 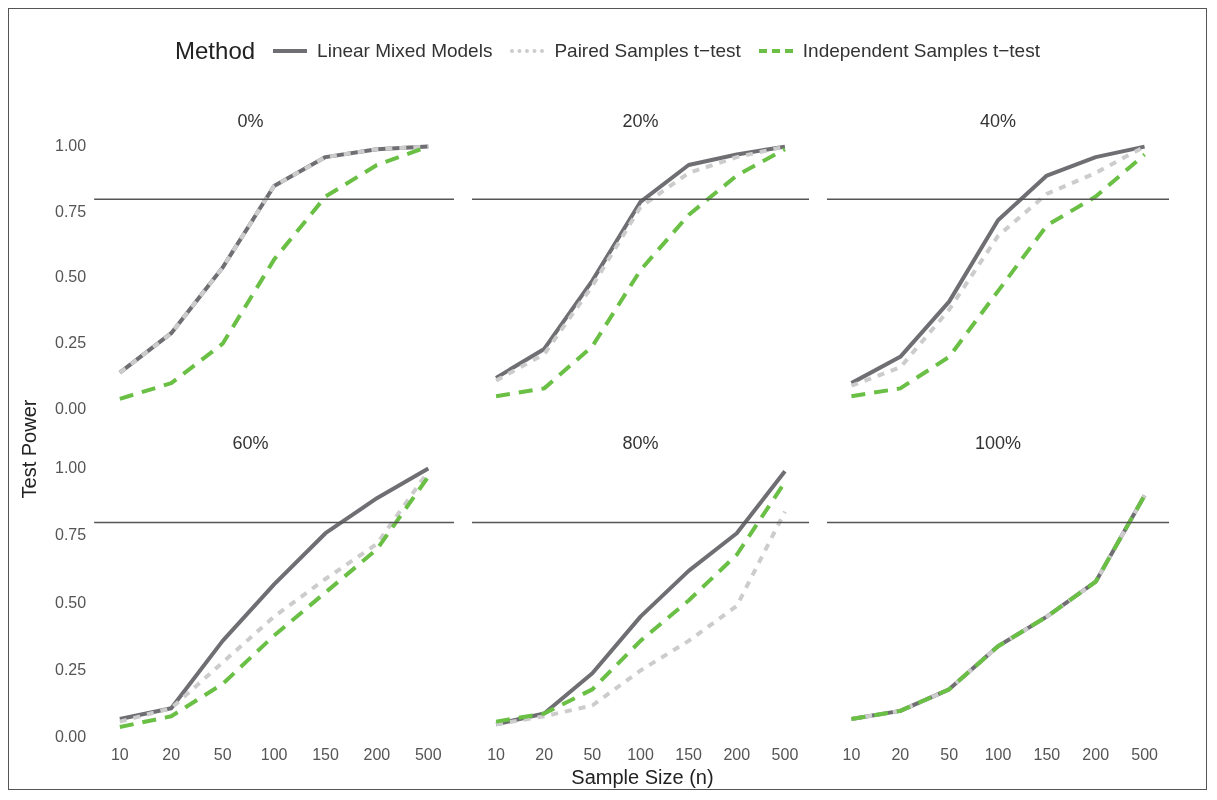 What do you see at coordinates (640, 120) in the screenshot?
I see `chart-title: 20%` at bounding box center [640, 120].